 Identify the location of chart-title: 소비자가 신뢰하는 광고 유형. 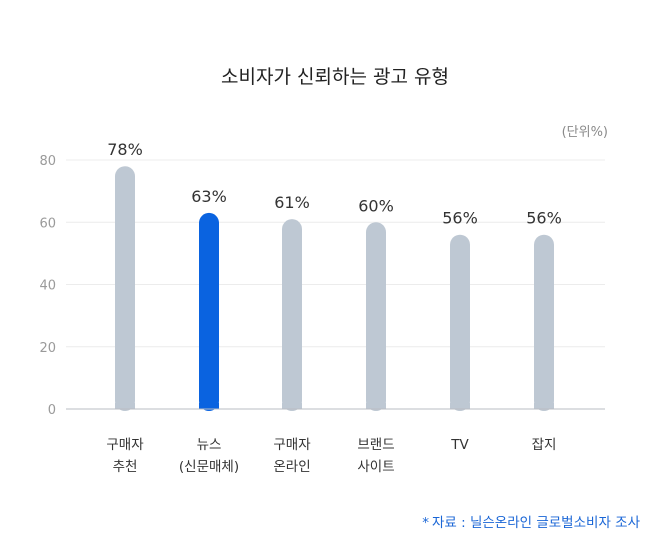
(335, 77).